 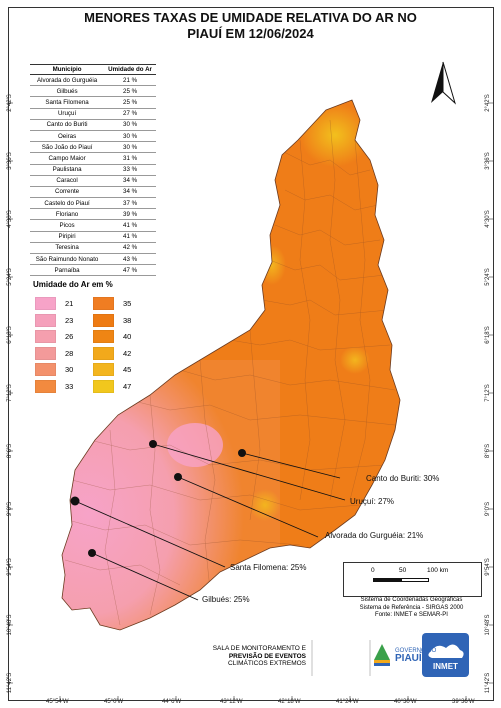 I want to click on legend-title: Umidade do Ar em %, so click(x=73, y=284).